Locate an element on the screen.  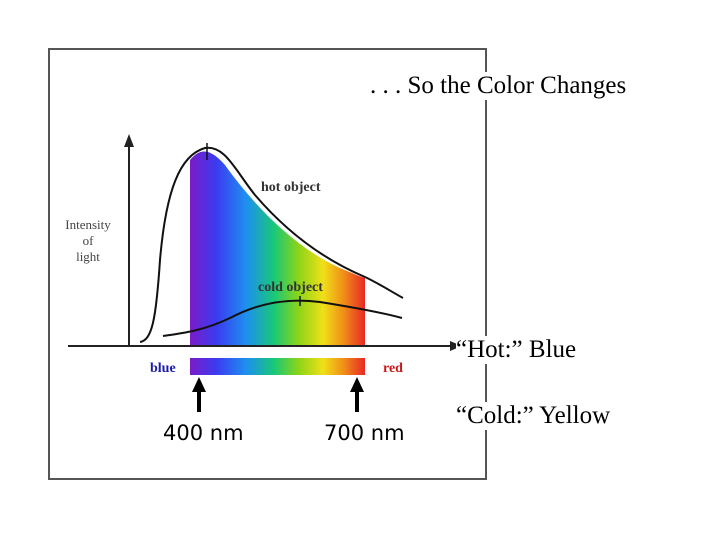
hot-object-label: hot object is located at coordinates (291, 187).